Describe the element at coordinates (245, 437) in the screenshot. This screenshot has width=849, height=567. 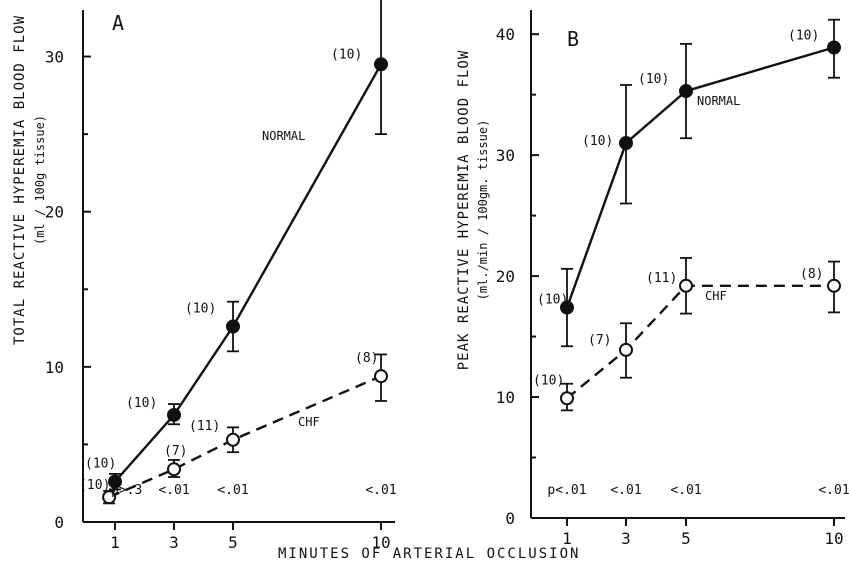
I see `panel-a-chf-series-line` at that location.